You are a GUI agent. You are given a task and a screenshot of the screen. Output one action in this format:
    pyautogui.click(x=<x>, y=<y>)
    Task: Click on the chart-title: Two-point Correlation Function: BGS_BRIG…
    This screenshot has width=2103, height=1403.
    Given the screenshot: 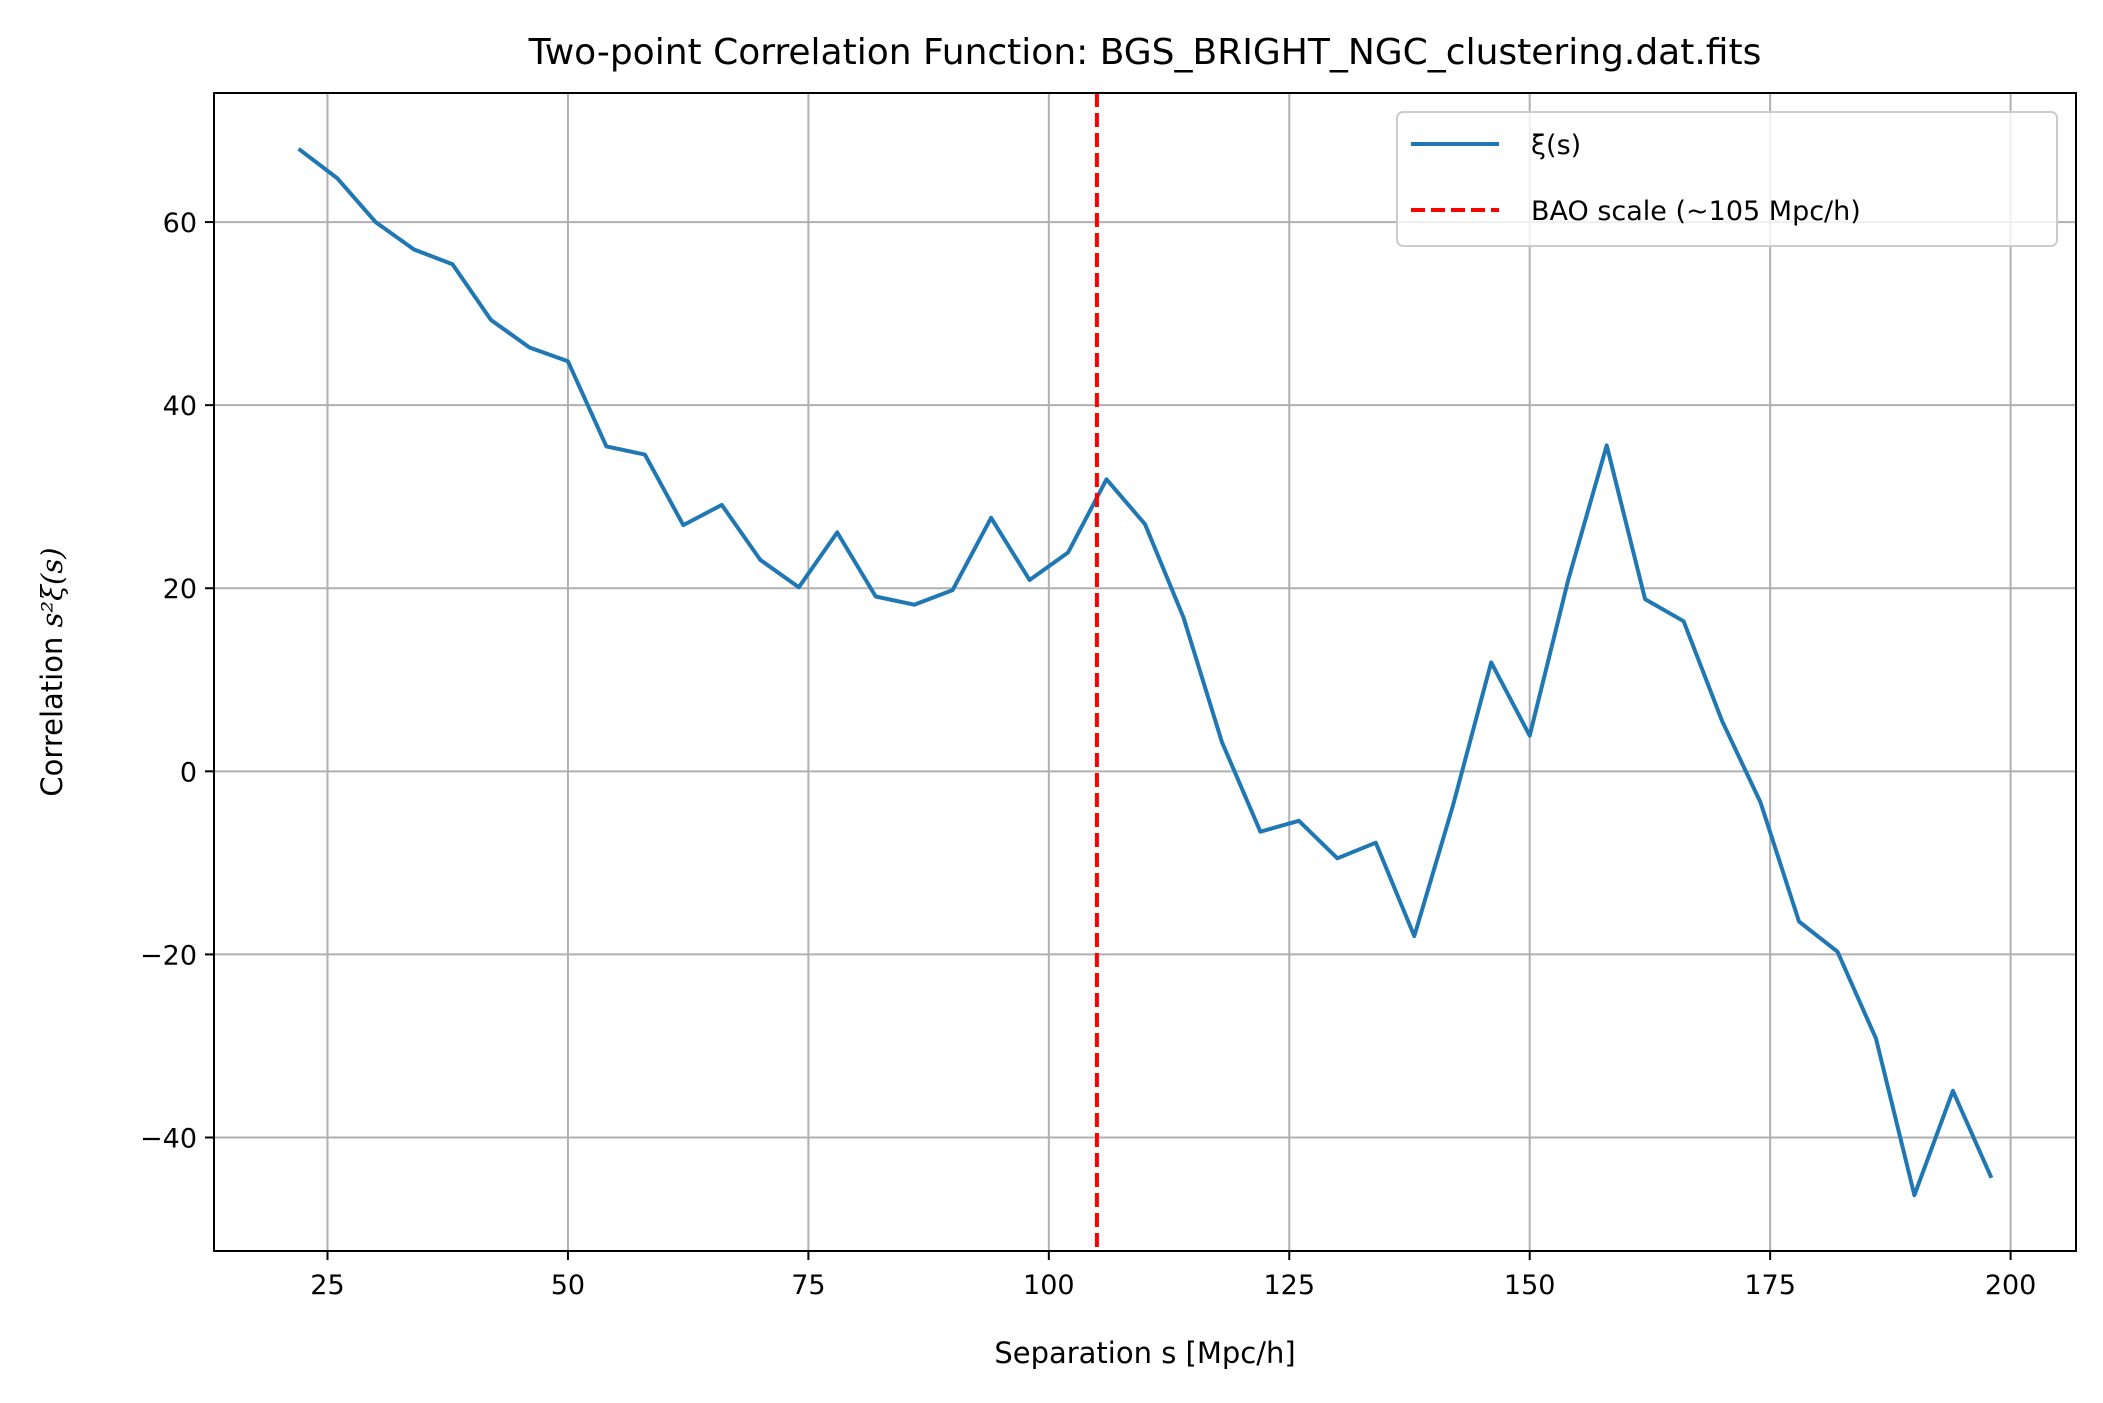 What is the action you would take?
    pyautogui.click(x=1145, y=52)
    